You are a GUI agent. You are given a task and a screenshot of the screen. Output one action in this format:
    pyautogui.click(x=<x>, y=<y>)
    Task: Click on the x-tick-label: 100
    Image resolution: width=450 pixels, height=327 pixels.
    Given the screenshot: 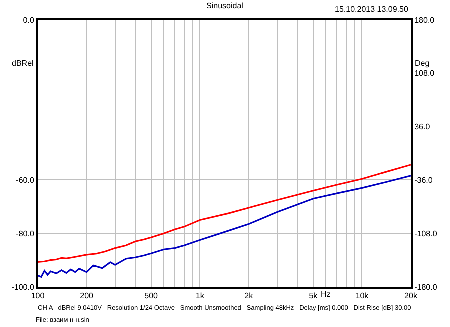 What is the action you would take?
    pyautogui.click(x=38, y=296)
    